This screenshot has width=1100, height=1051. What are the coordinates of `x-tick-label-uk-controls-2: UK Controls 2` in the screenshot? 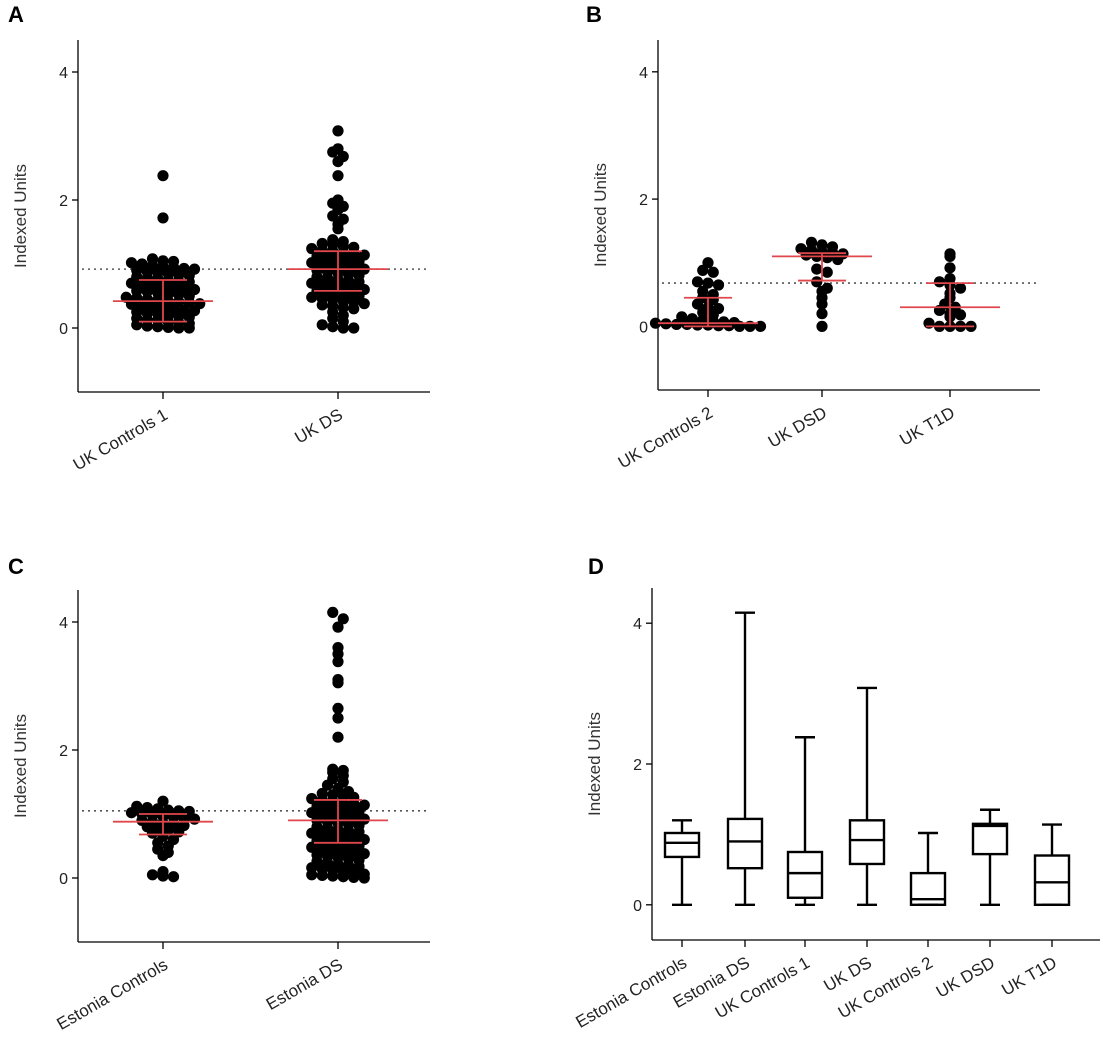 It's located at (665, 437).